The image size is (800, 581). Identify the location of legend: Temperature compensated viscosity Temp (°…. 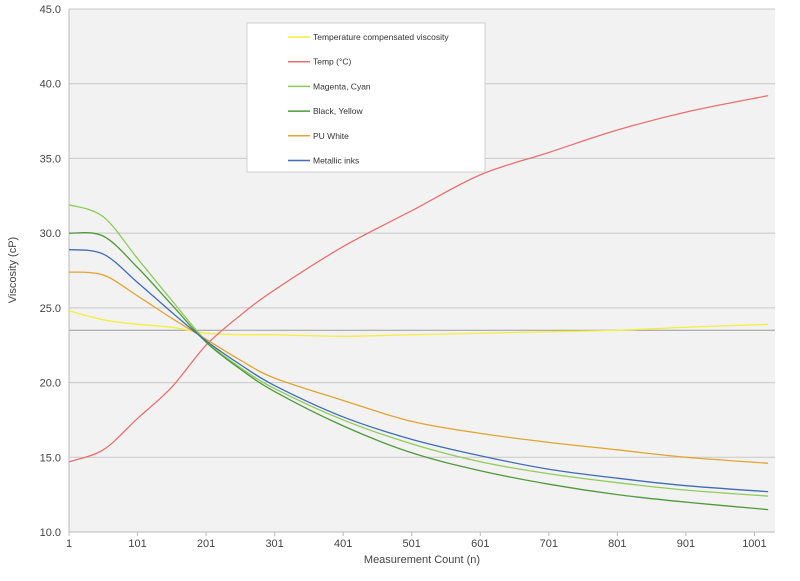
(366, 97).